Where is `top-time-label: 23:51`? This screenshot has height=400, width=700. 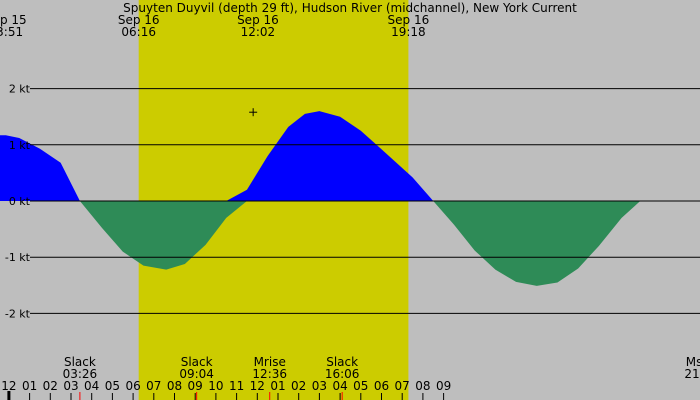
top-time-label: 23:51 is located at coordinates (11, 32).